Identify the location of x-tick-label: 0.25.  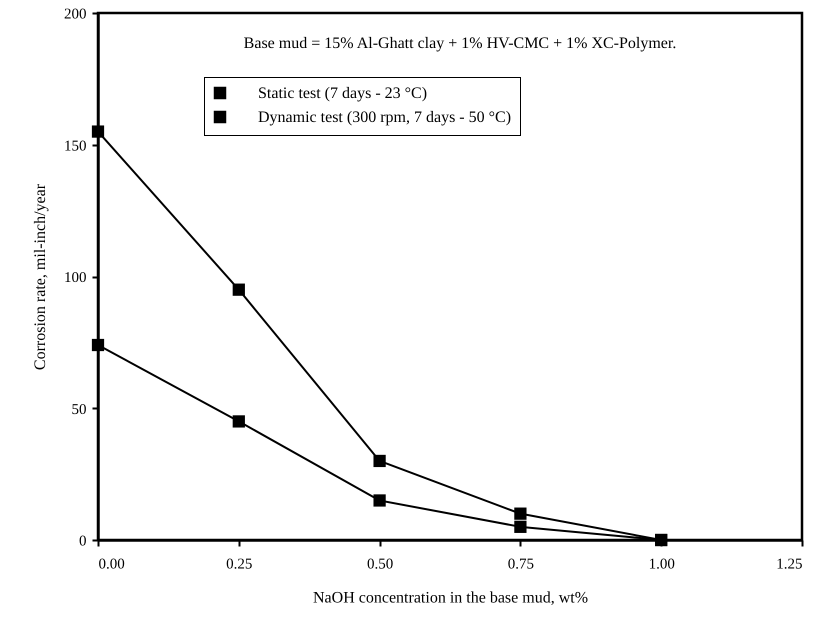
(239, 564).